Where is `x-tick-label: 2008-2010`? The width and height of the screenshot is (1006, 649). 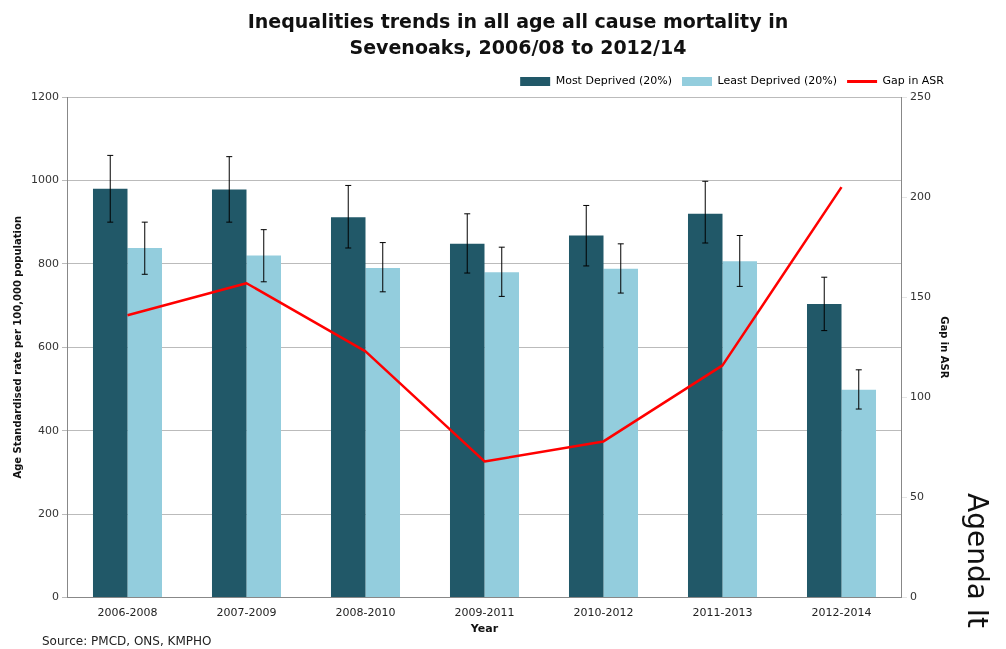 x-tick-label: 2008-2010 is located at coordinates (365, 613).